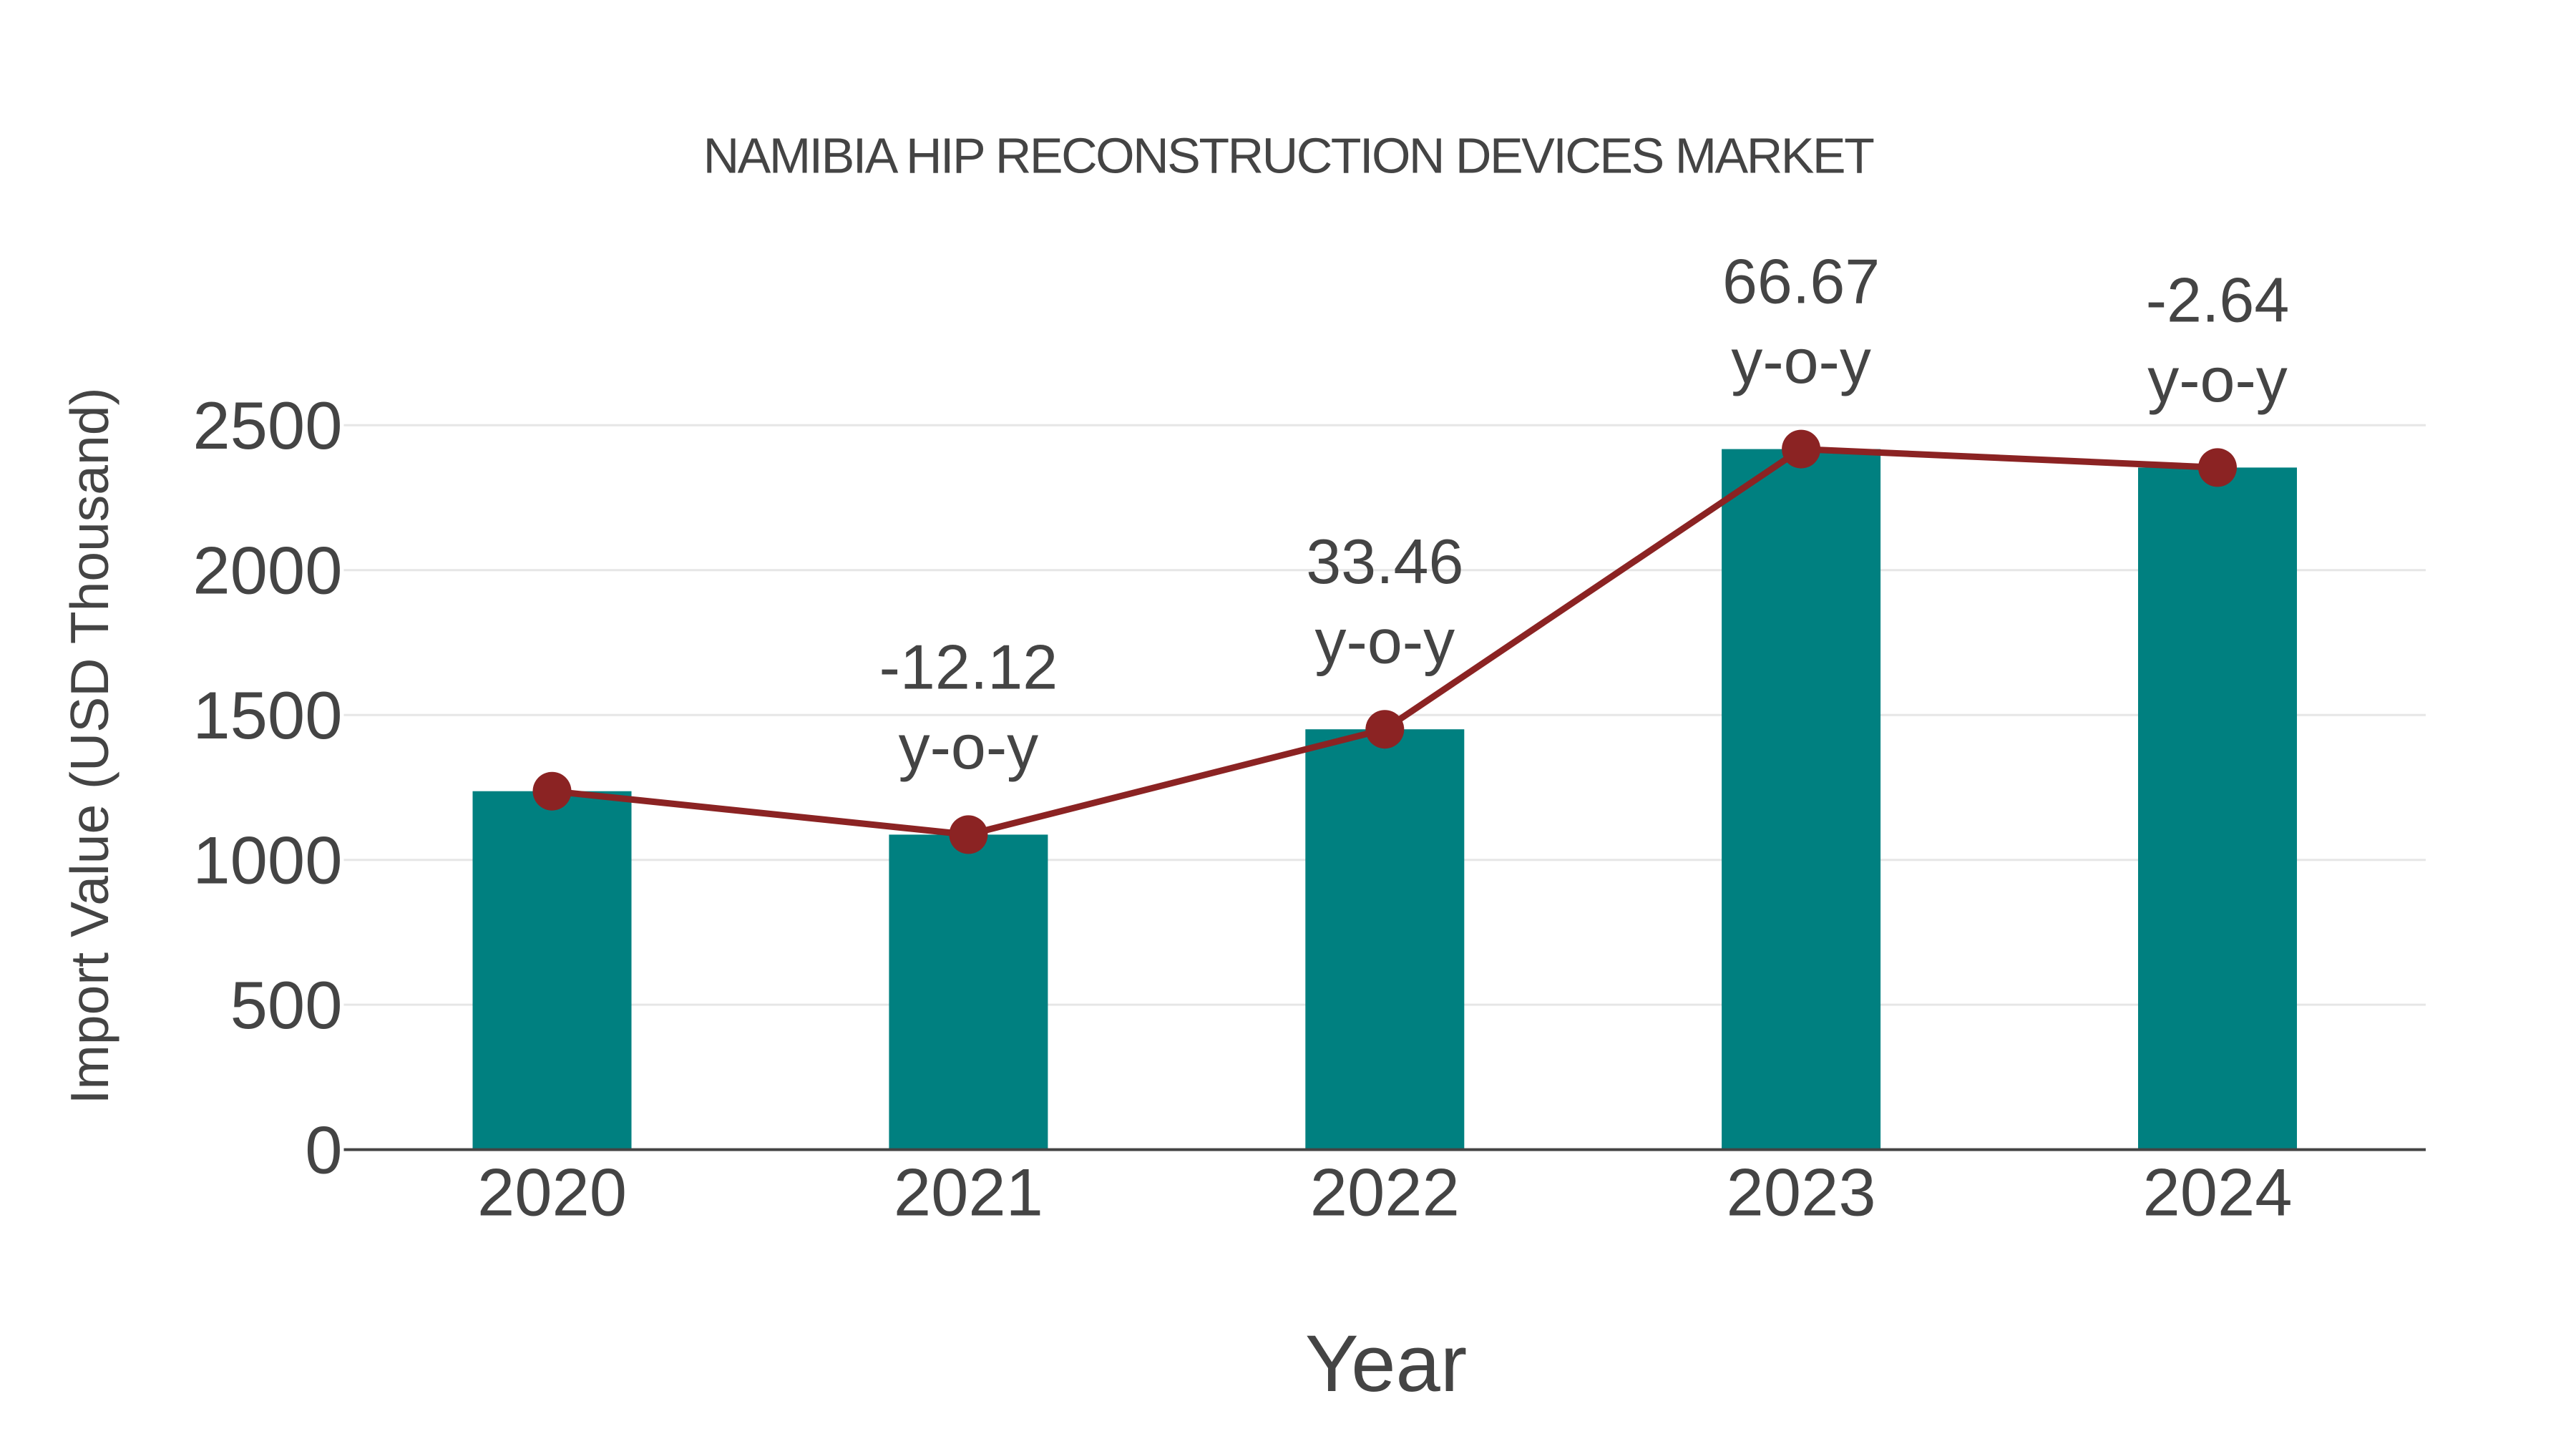 This screenshot has height=1449, width=2576. I want to click on svg-text: 2000, so click(267, 570).